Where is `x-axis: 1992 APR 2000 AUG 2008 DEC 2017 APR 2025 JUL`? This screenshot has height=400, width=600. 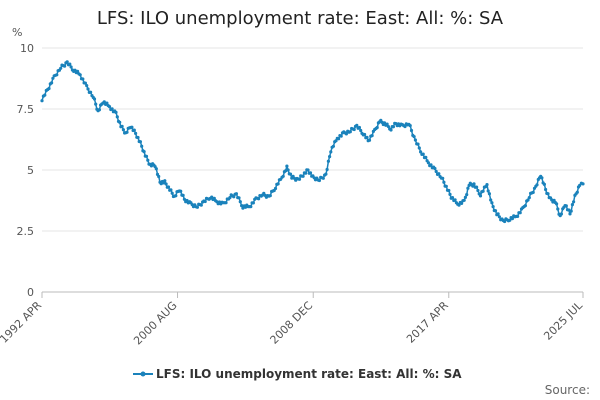 x-axis: 1992 APR 2000 AUG 2008 DEC 2017 APR 2025 JUL is located at coordinates (293, 319).